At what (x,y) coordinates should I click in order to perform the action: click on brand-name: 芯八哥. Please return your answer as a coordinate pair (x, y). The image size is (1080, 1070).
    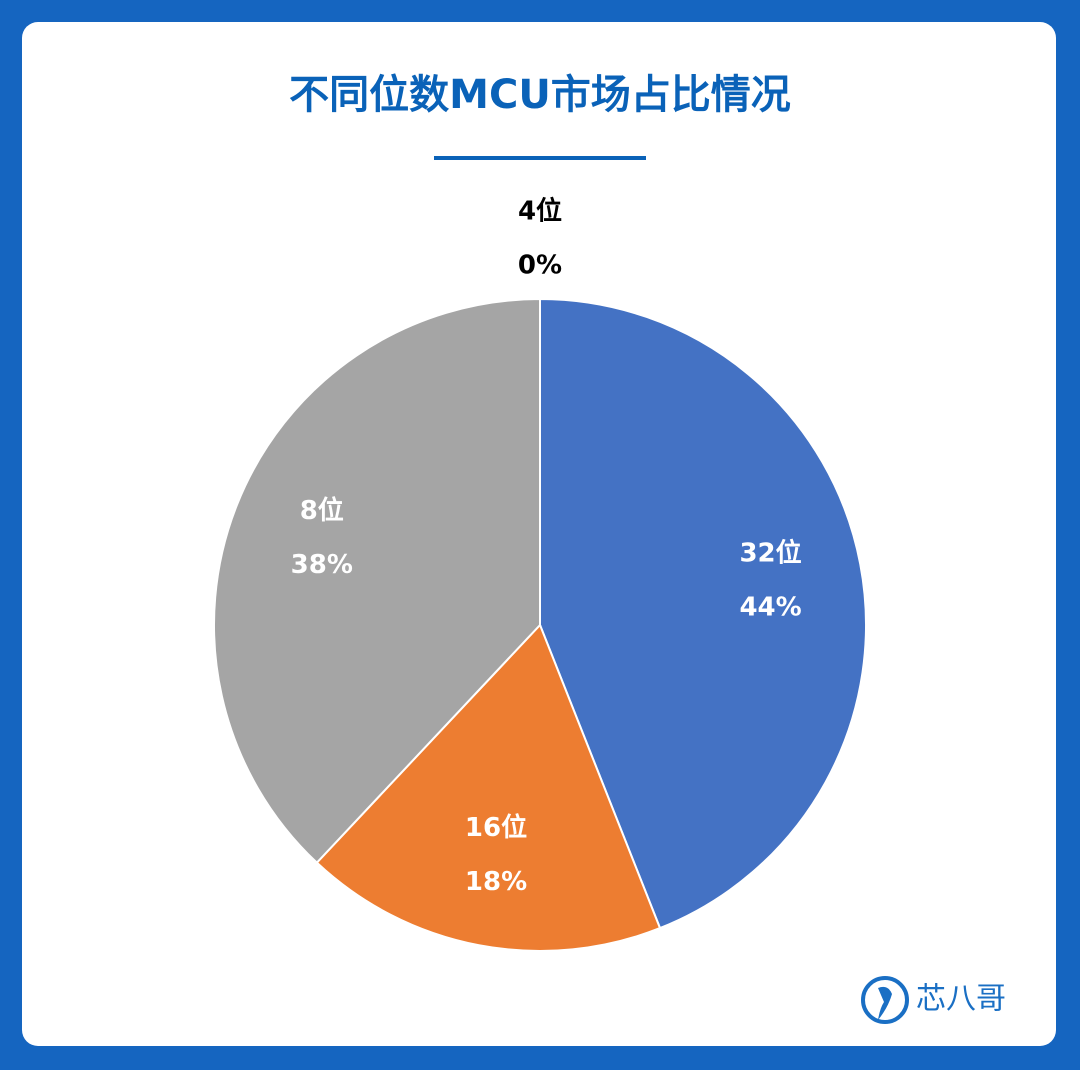
    Looking at the image, I should click on (961, 999).